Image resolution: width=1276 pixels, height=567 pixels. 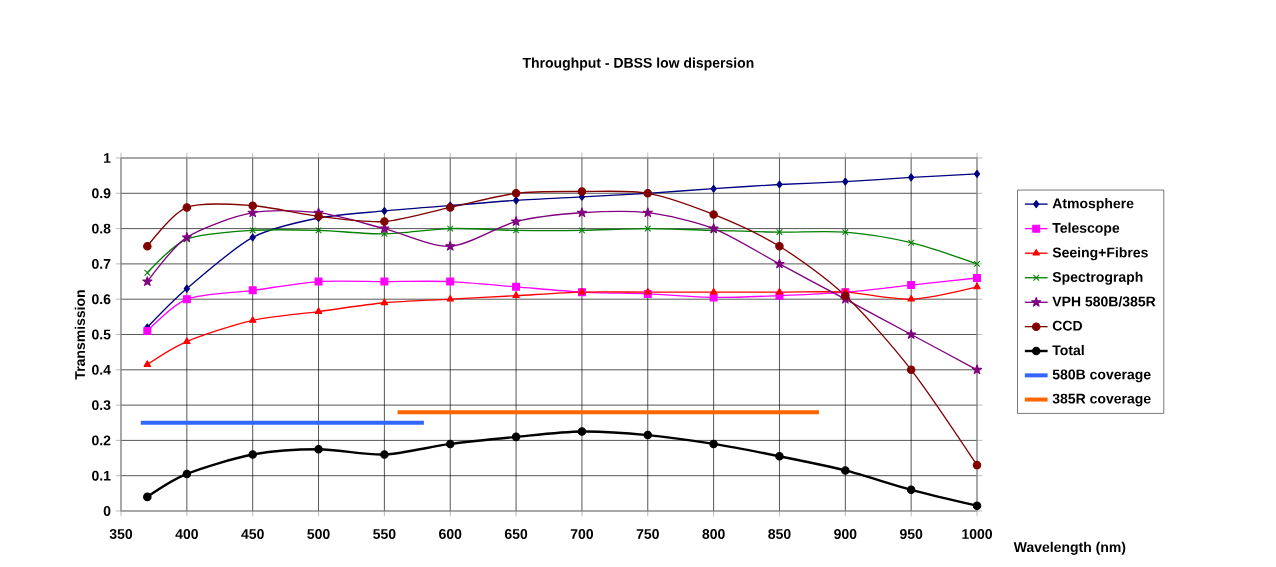 I want to click on y-tick-label: 0.6, so click(x=101, y=299).